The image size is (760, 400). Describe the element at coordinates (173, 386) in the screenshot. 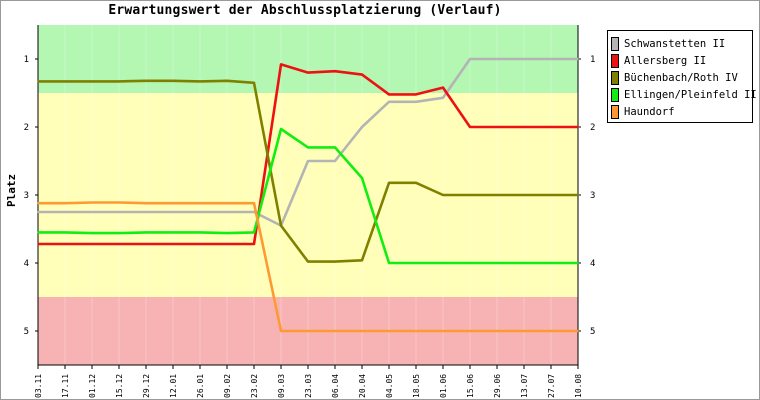

I see `x-tick-label: 12.01` at that location.